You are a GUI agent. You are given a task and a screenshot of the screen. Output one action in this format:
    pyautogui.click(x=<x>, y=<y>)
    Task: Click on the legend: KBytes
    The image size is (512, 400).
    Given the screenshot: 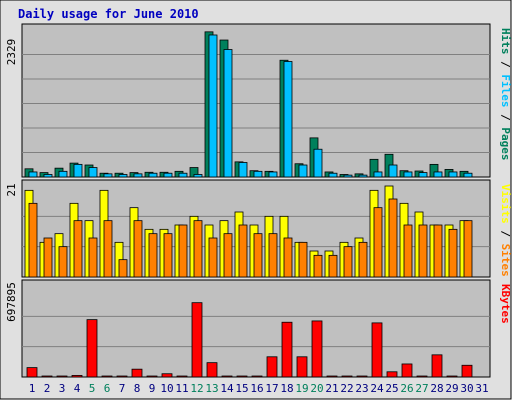 What is the action you would take?
    pyautogui.click(x=505, y=304)
    